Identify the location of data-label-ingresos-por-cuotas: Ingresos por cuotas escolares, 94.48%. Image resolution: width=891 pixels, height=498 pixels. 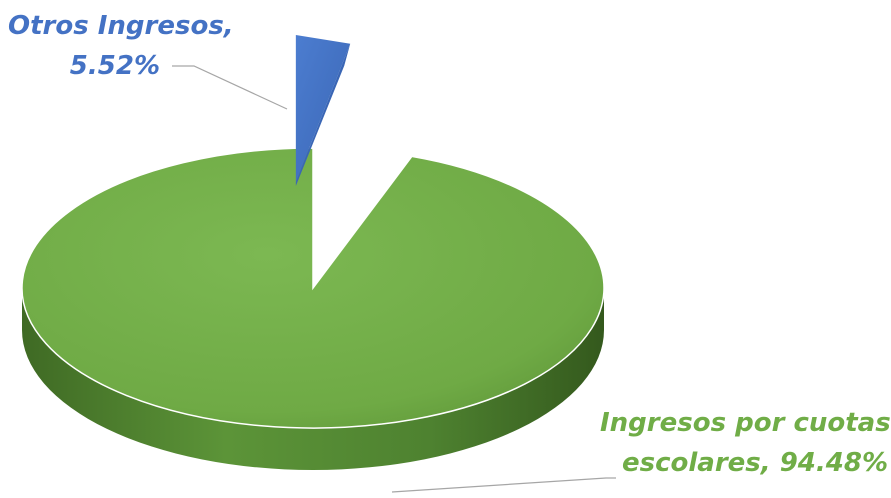
(745, 443).